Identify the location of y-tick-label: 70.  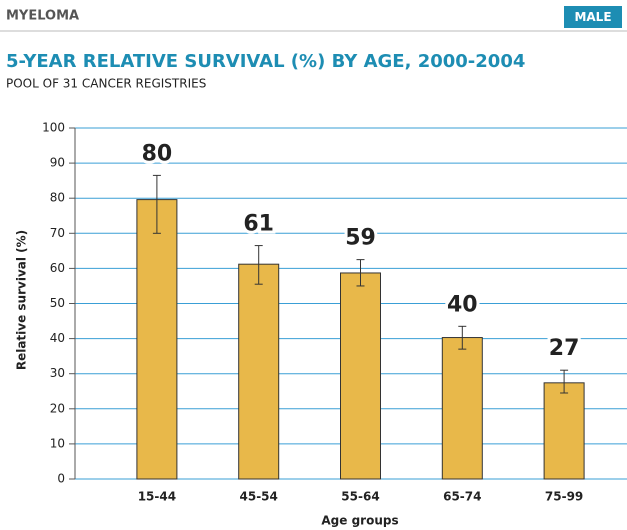
(57, 233).